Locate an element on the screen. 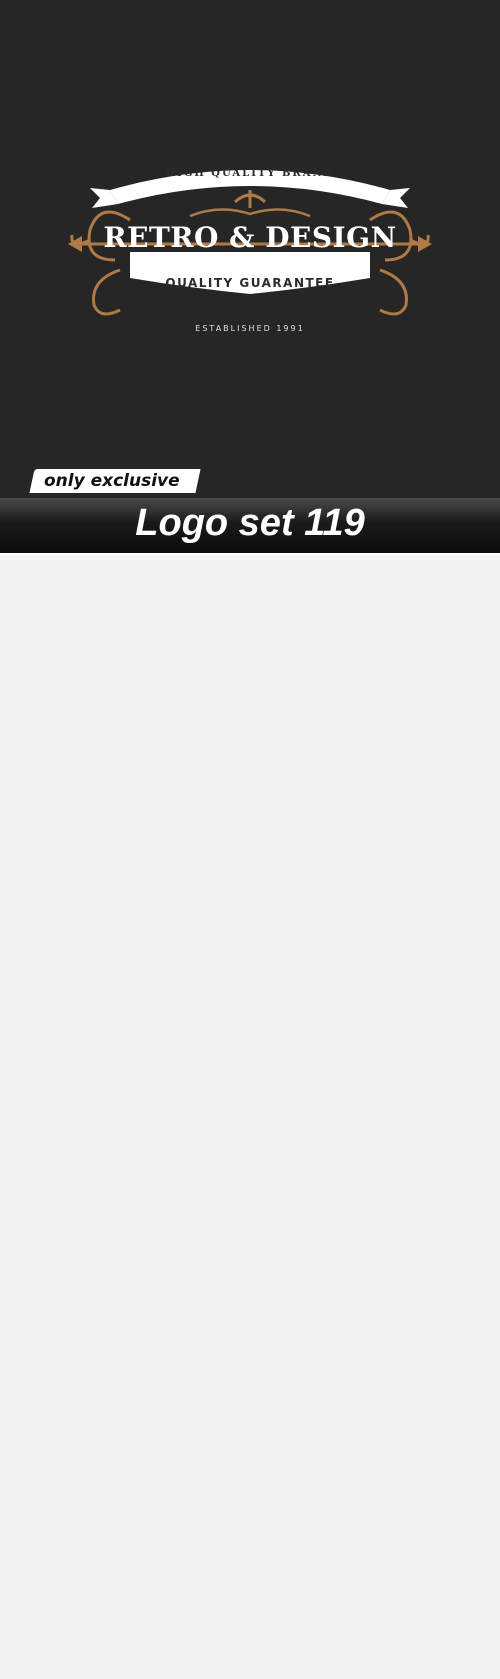  hero-logo-ornament-icon is located at coordinates (250, 243).